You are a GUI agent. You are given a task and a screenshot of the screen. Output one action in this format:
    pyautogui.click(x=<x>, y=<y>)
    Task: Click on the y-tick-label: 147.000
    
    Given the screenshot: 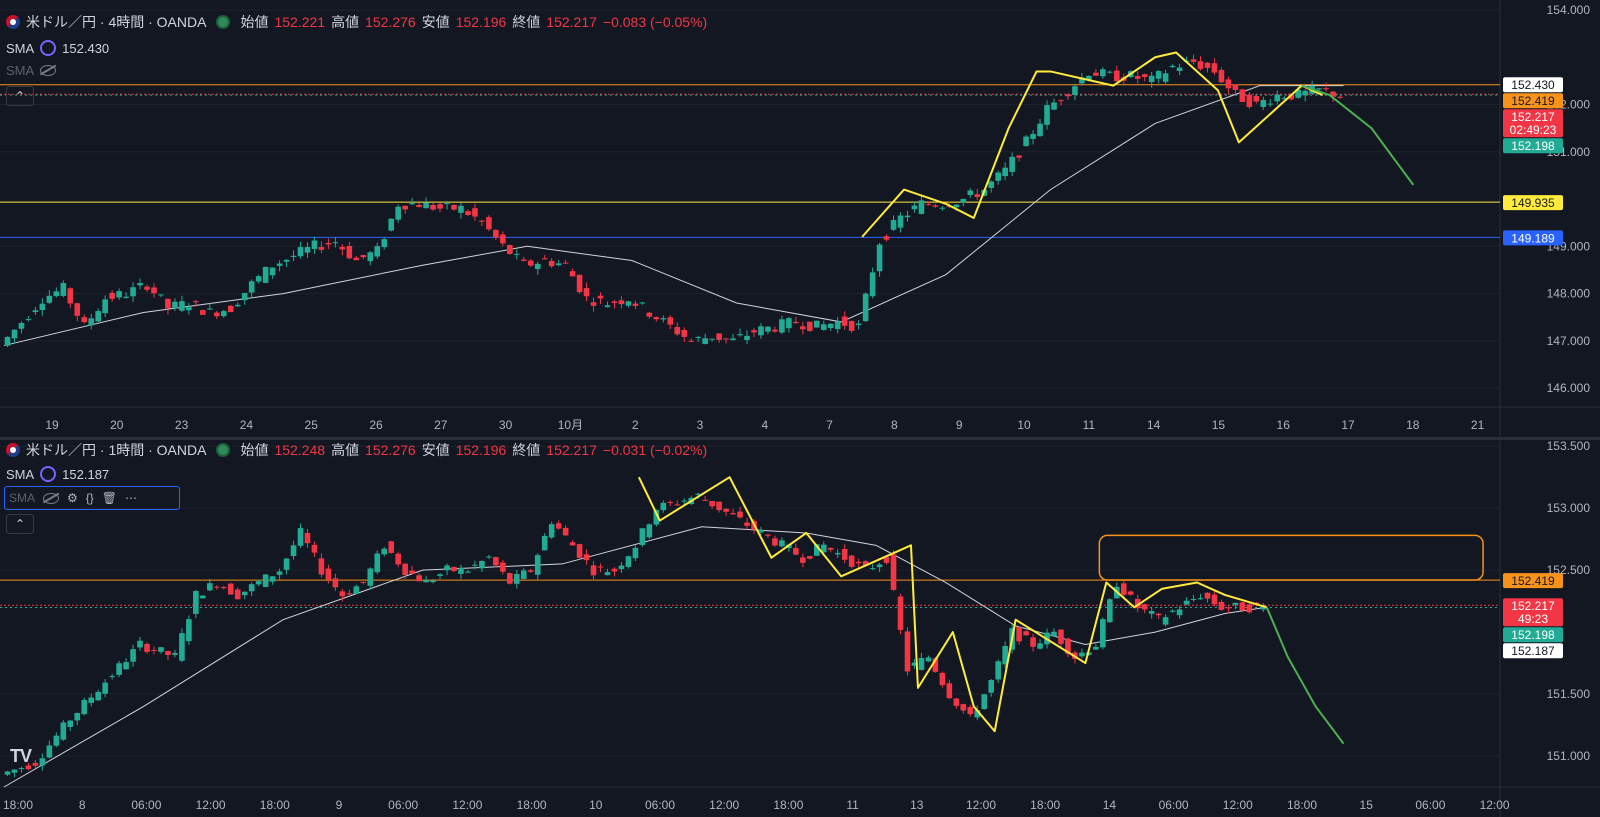 What is the action you would take?
    pyautogui.click(x=1569, y=341)
    